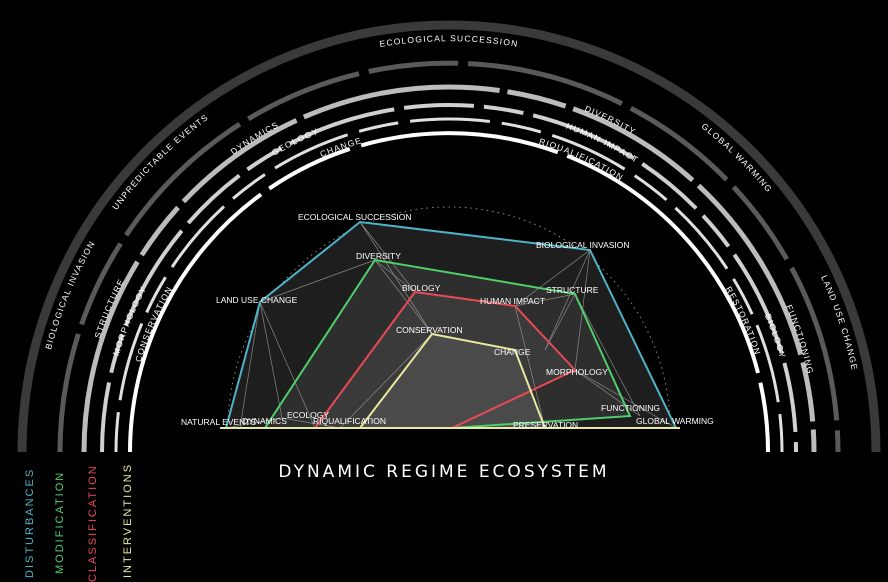  Describe the element at coordinates (160, 162) in the screenshot. I see `ring-label-unpredictable-events: UNPREDICTABLE EVENTS` at that location.